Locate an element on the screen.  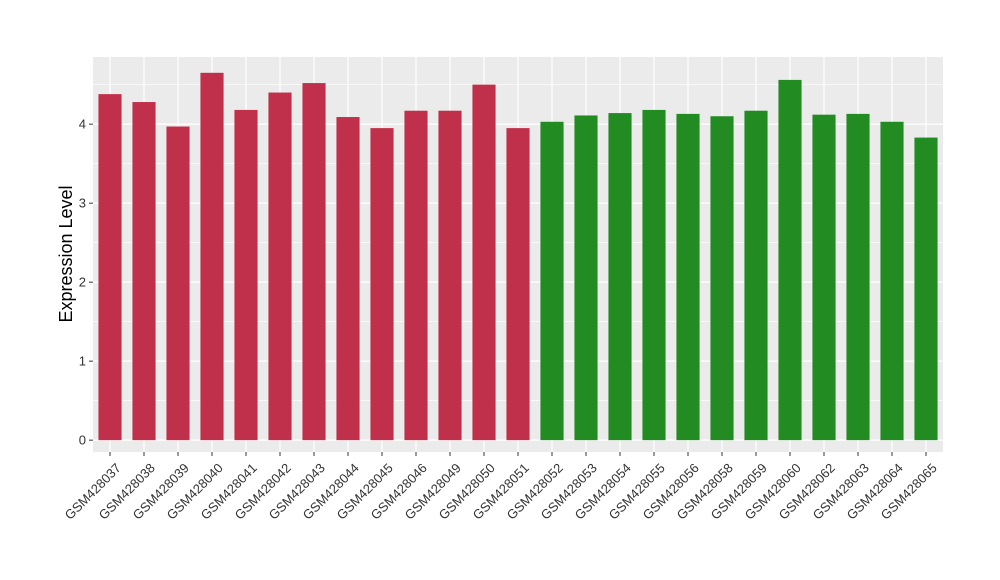
bar-GSM428044 is located at coordinates (348, 279).